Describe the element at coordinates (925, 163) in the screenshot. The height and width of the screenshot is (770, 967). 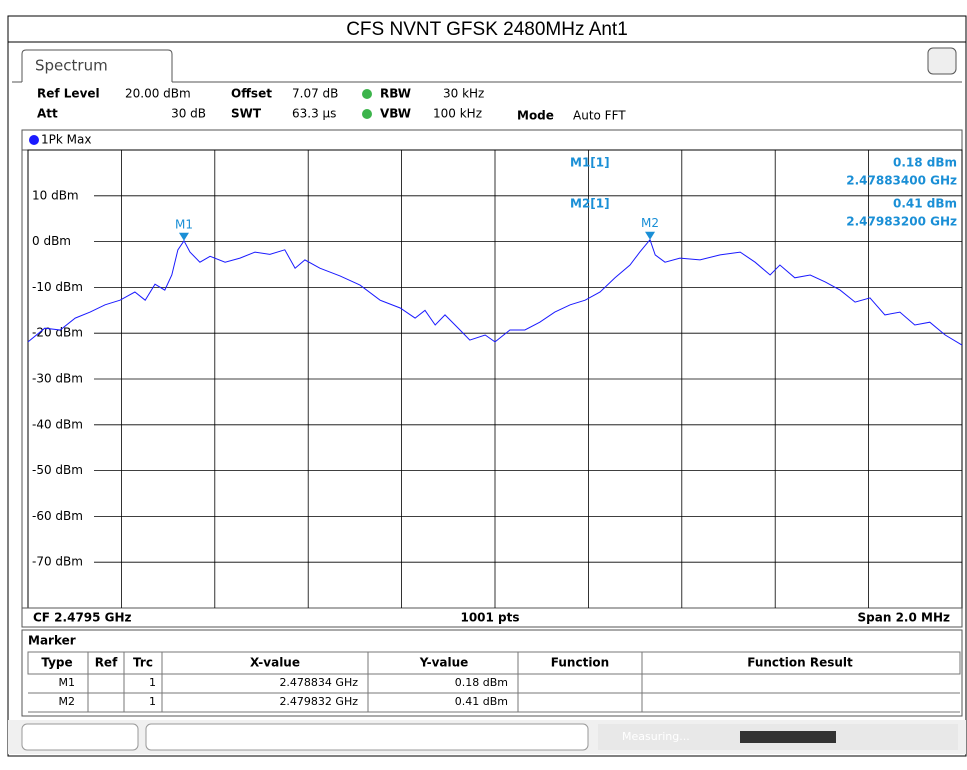
I see `marker-y: 0.18 dBm` at that location.